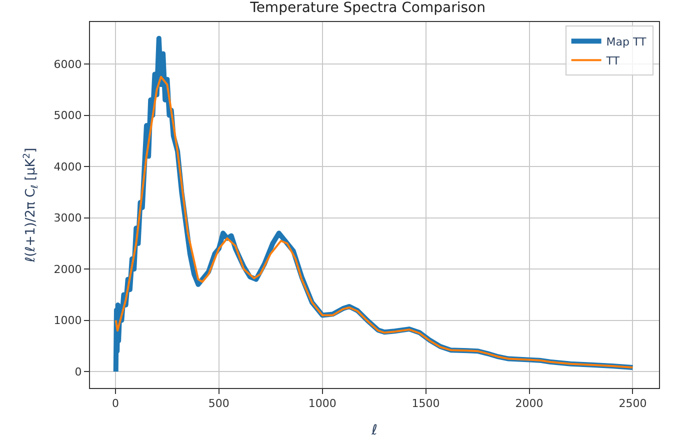 The width and height of the screenshot is (694, 447). What do you see at coordinates (374, 430) in the screenshot?
I see `x-axis-title: ℓ` at bounding box center [374, 430].